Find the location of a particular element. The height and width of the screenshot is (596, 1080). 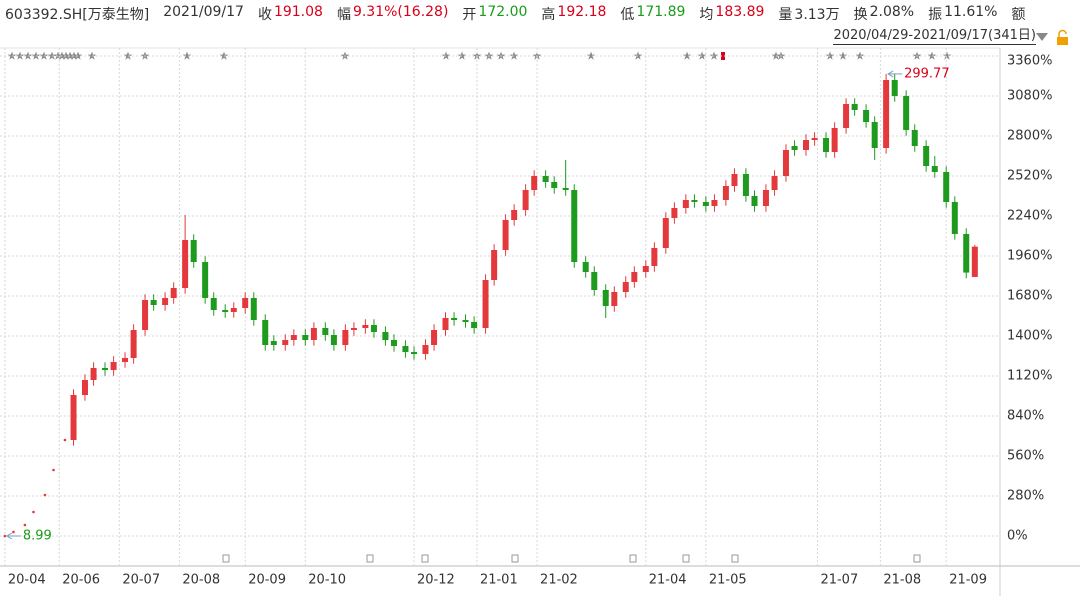

y-tick-label: 1680% is located at coordinates (1029, 296).